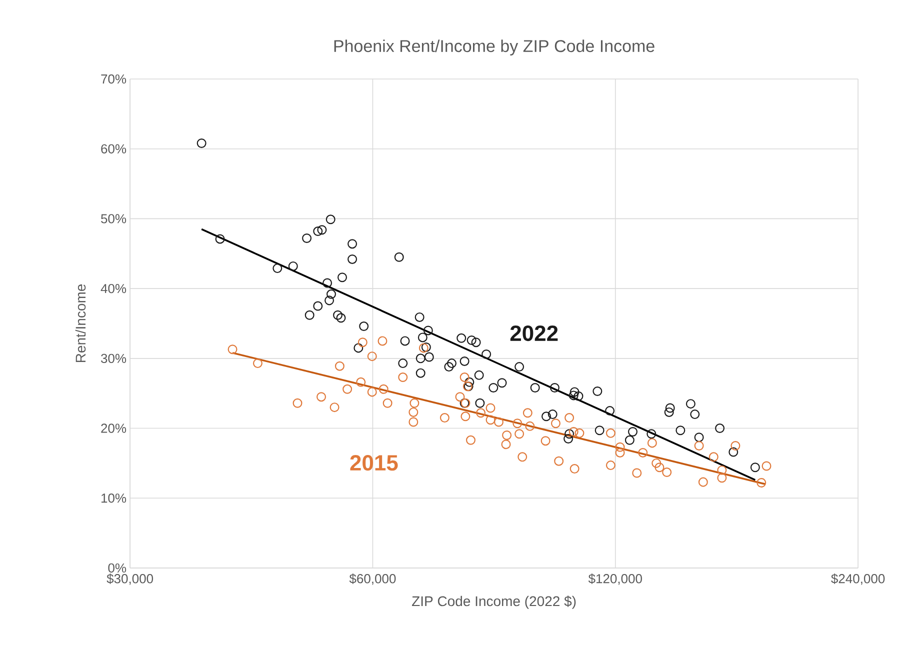 The image size is (907, 658). Describe the element at coordinates (113, 219) in the screenshot. I see `y-tick-label: 50%` at that location.